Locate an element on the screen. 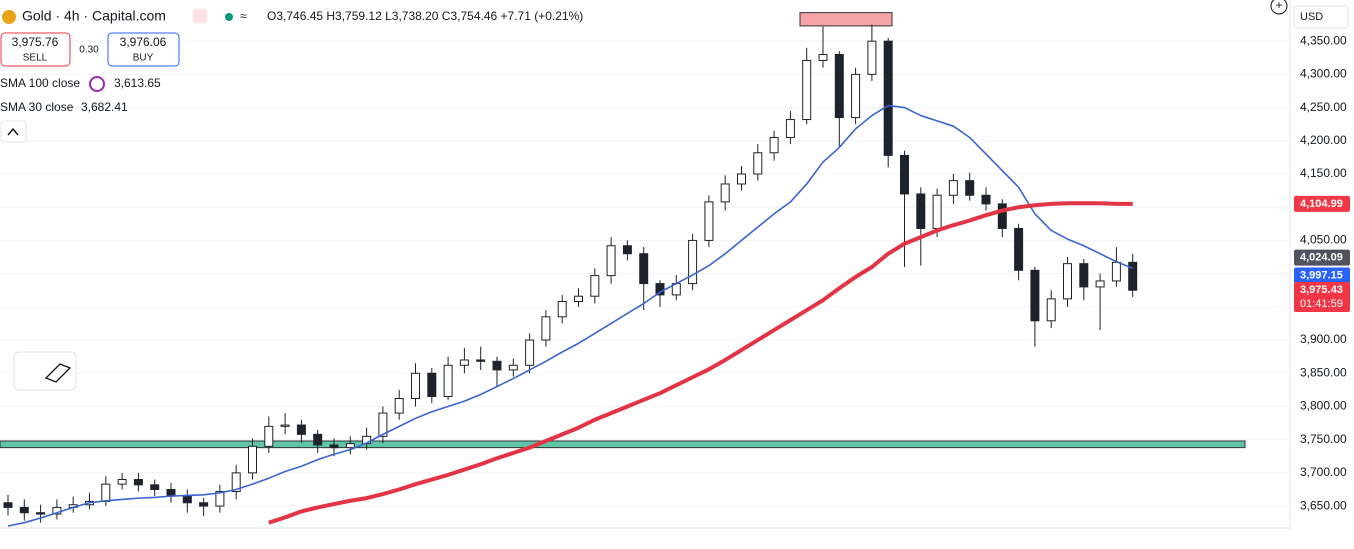 This screenshot has height=549, width=1354. y-tick-label: 4,300.00 is located at coordinates (1323, 74).